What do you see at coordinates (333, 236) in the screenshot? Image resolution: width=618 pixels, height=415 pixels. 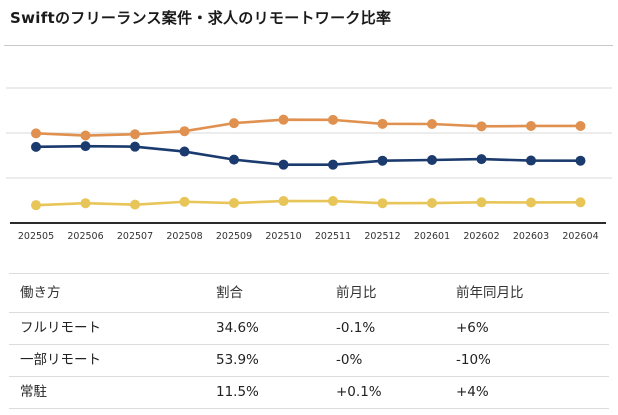 I see `x-tick-label: 202511` at bounding box center [333, 236].